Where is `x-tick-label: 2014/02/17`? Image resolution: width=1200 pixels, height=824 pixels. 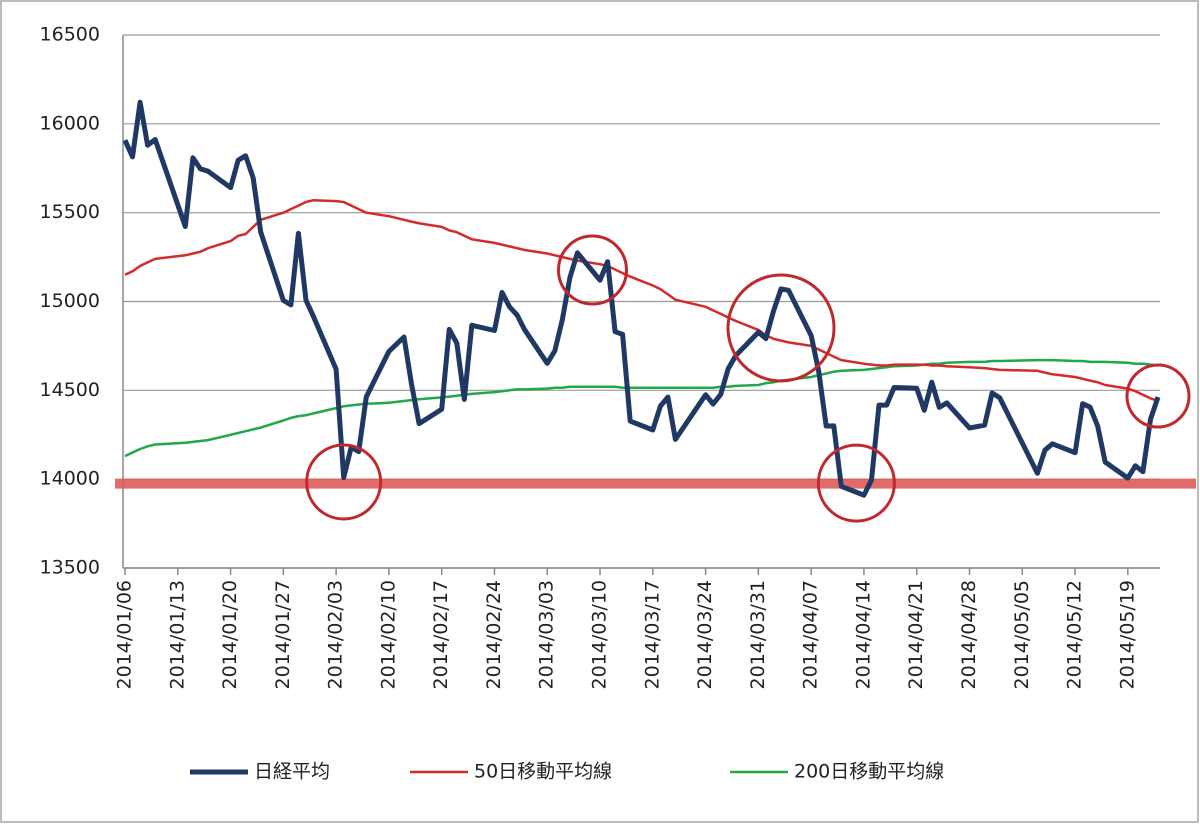 x-tick-label: 2014/02/17 is located at coordinates (441, 635).